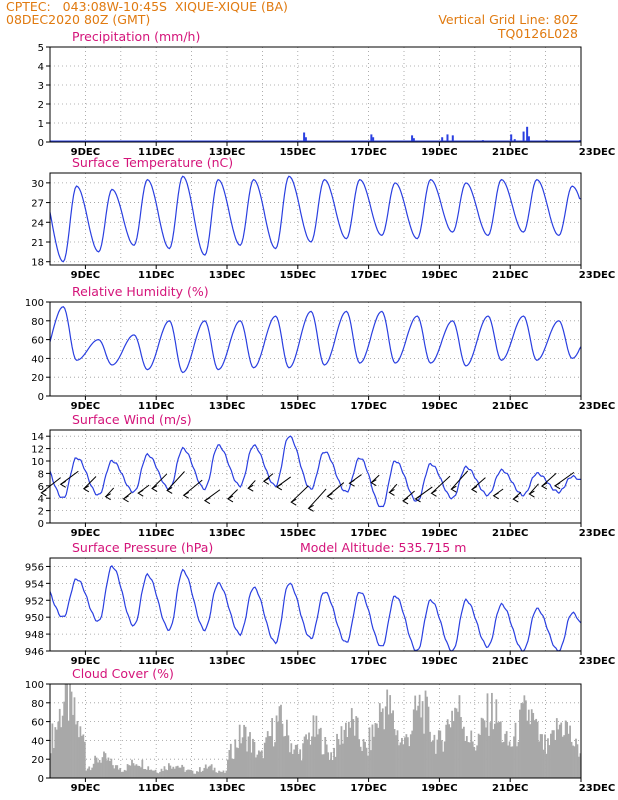 The image size is (618, 800). Describe the element at coordinates (37, 263) in the screenshot. I see `y-tick-label: 18` at that location.